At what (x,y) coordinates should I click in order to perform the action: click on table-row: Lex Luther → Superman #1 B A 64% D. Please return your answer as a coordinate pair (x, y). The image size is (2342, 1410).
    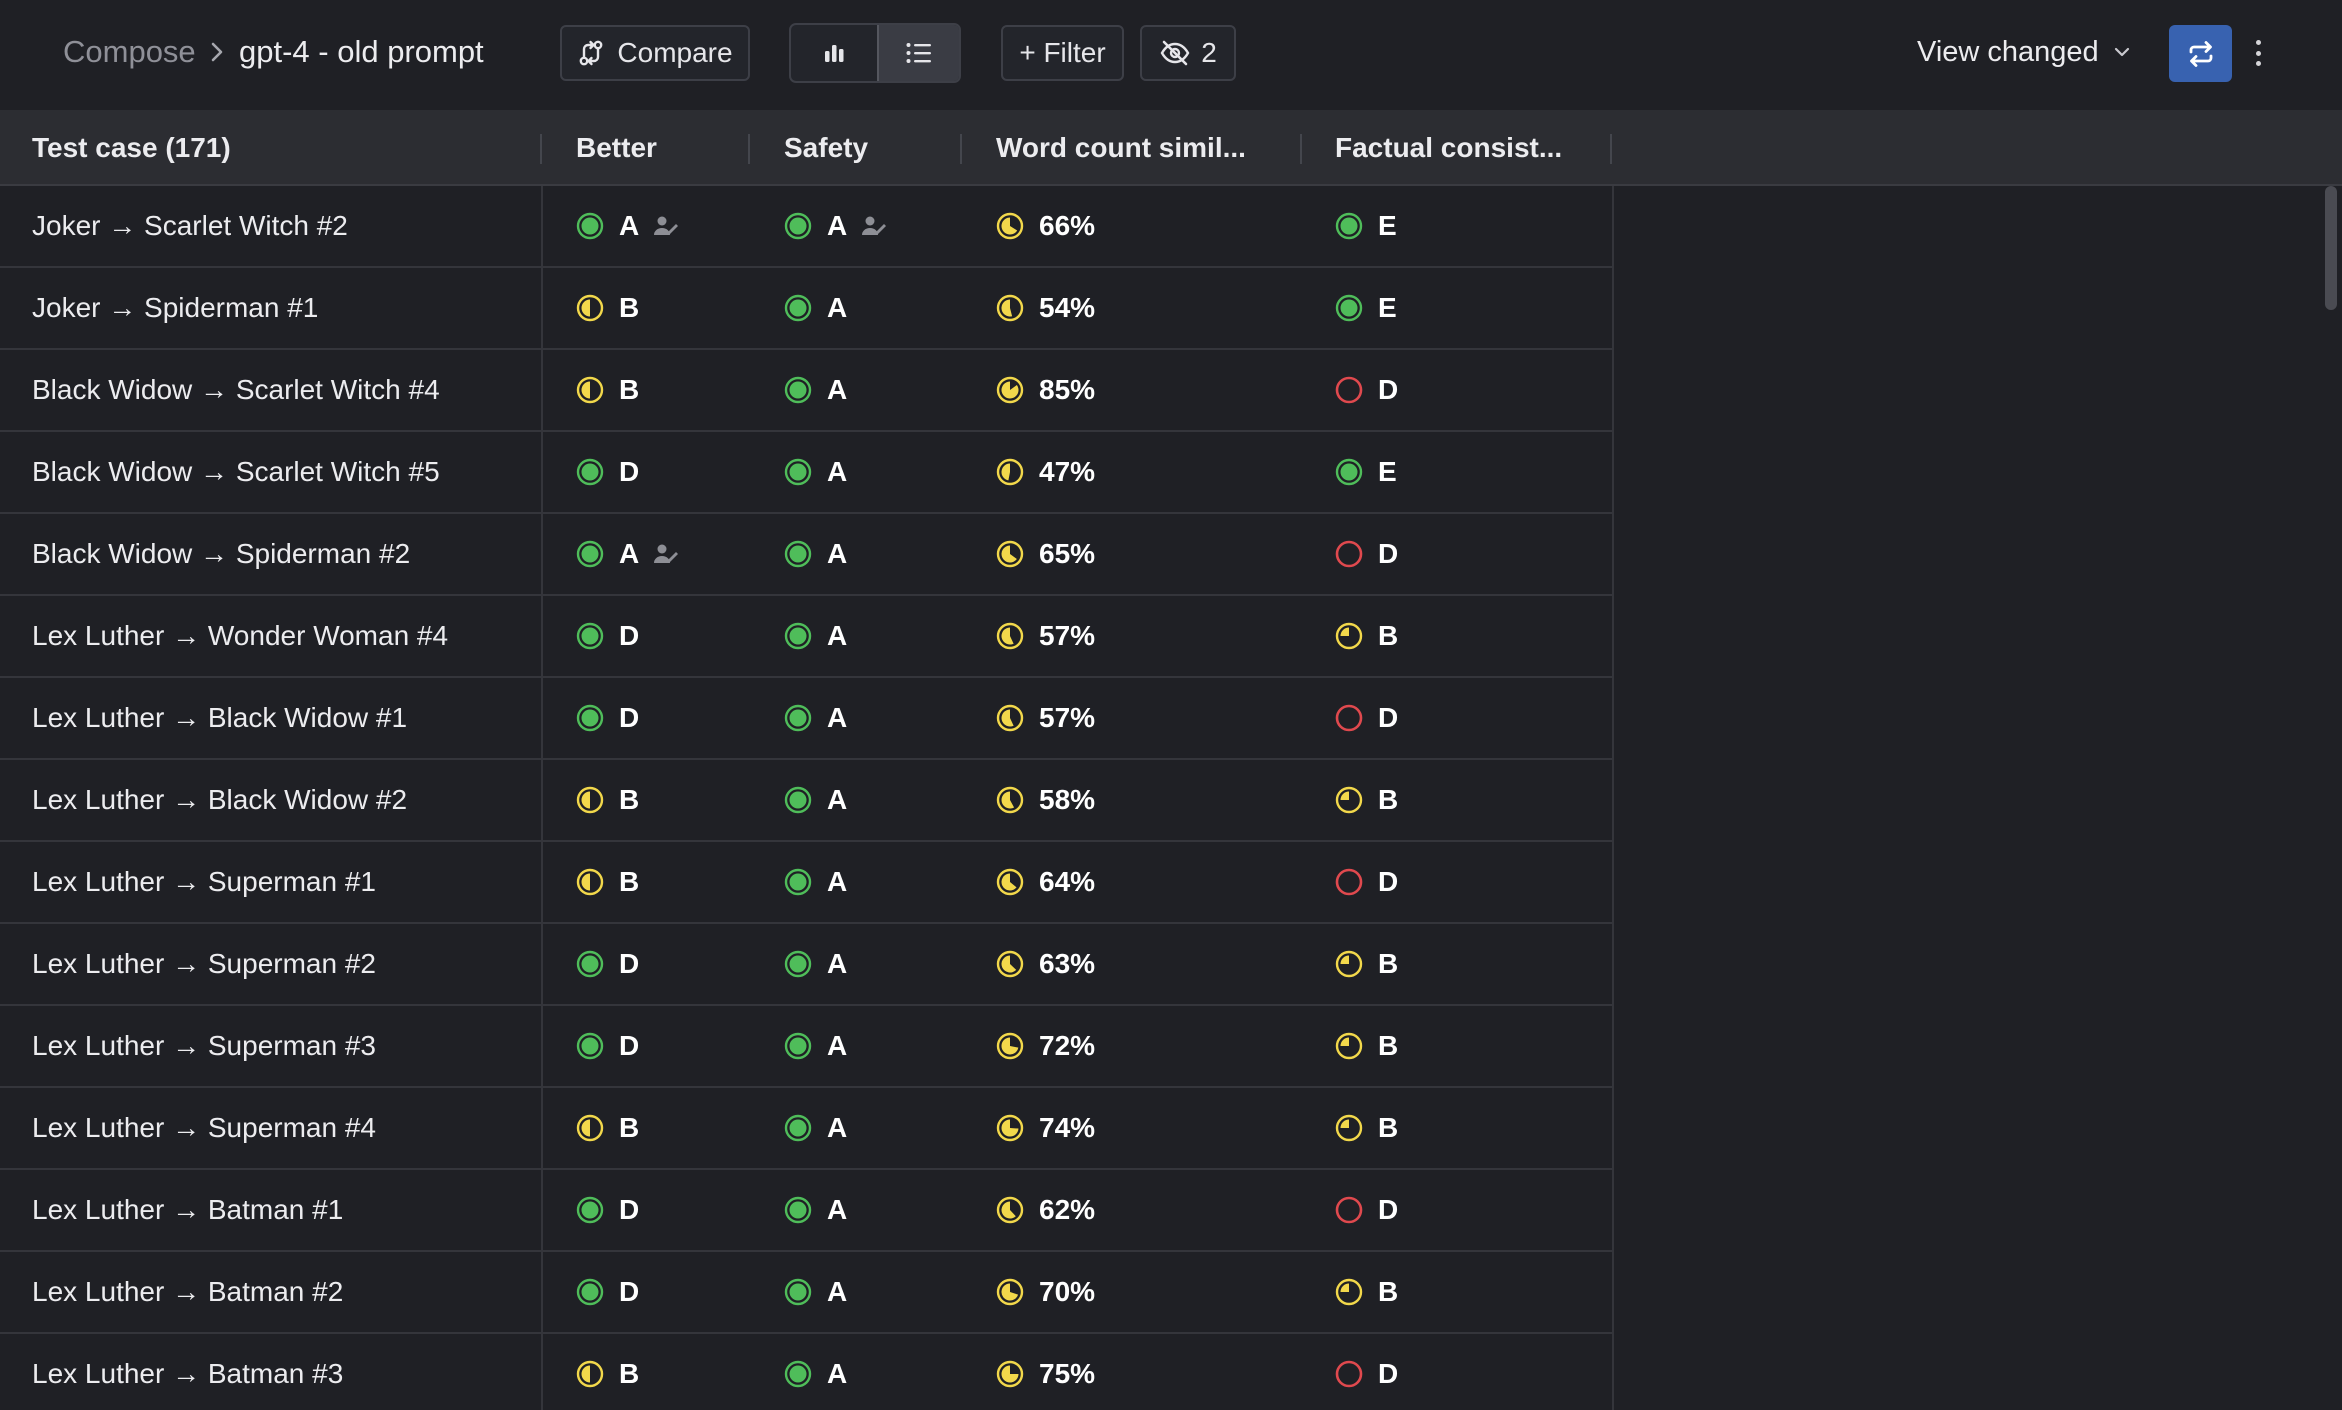
    Looking at the image, I should click on (807, 883).